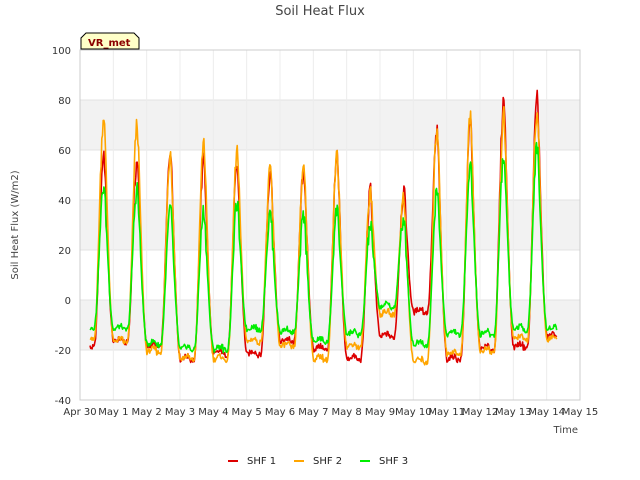  I want to click on x-tick-label: May 2, so click(147, 412).